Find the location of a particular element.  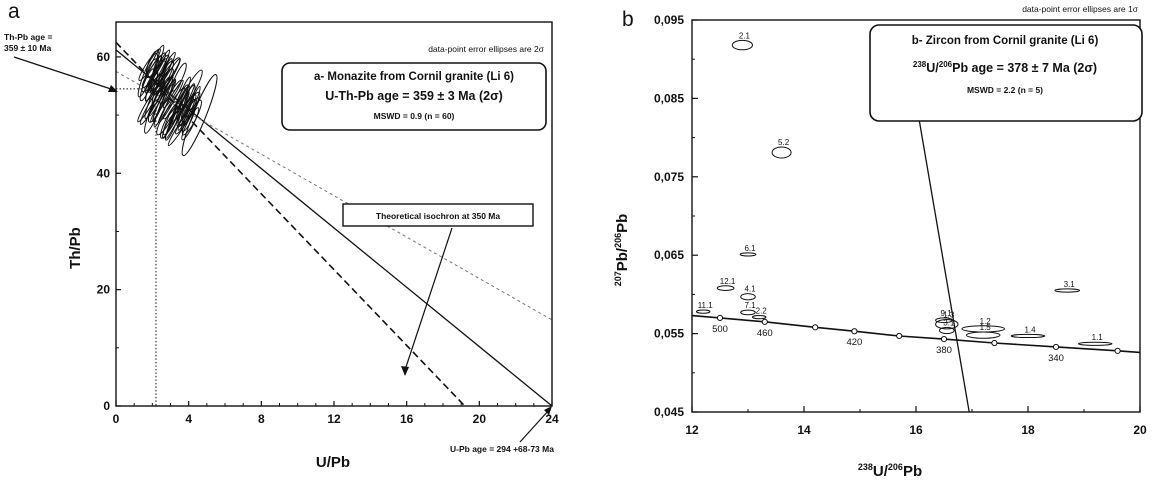

panel-a-y-tick-label: 20 is located at coordinates (104, 290).